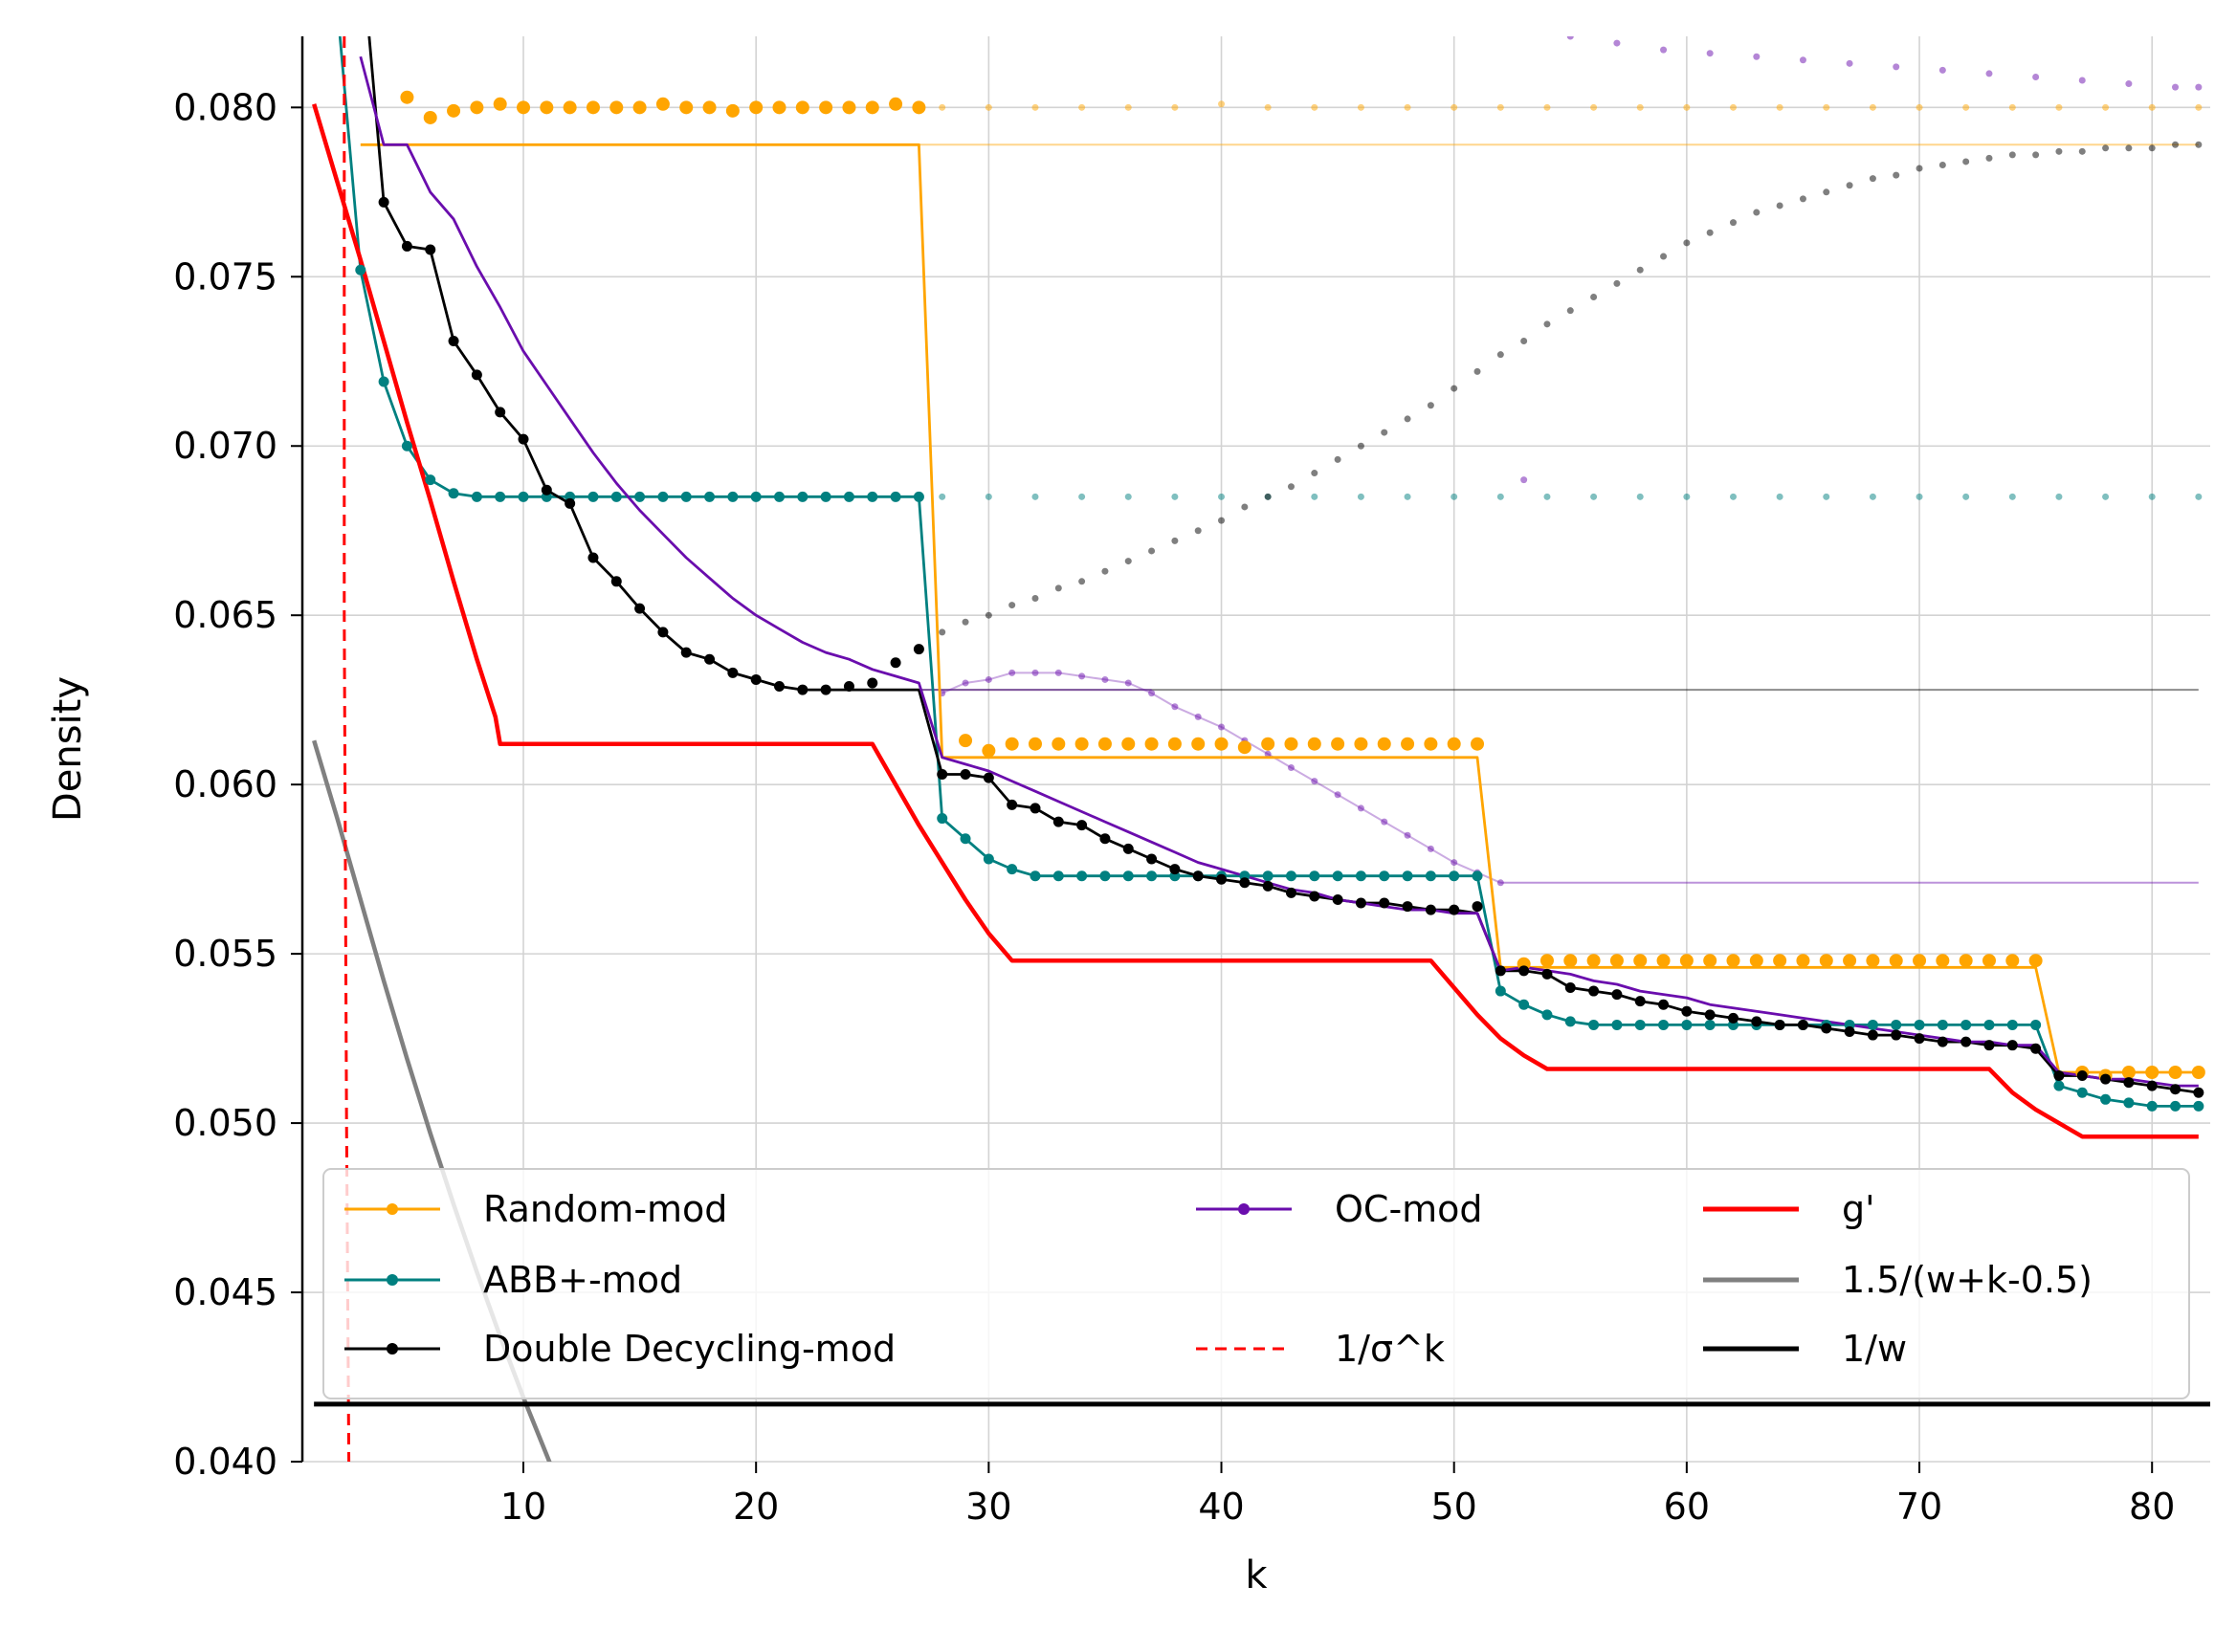 This screenshot has height=1652, width=2237. Describe the element at coordinates (690, 1349) in the screenshot. I see `legend-label-double-decycling-mod: Double Decycling-mod` at that location.